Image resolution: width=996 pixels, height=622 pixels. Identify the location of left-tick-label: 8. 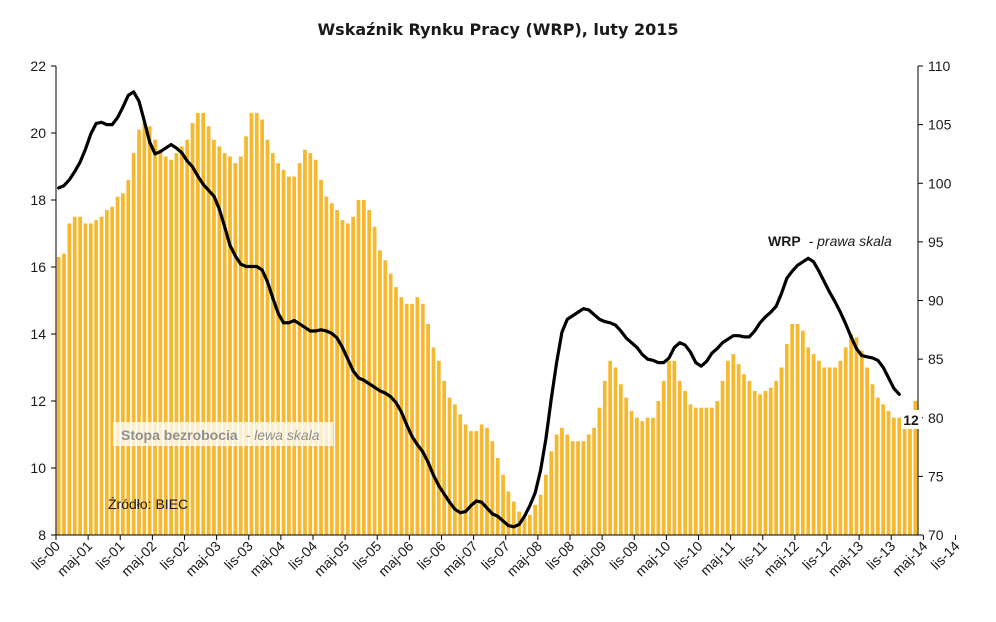
(42, 535).